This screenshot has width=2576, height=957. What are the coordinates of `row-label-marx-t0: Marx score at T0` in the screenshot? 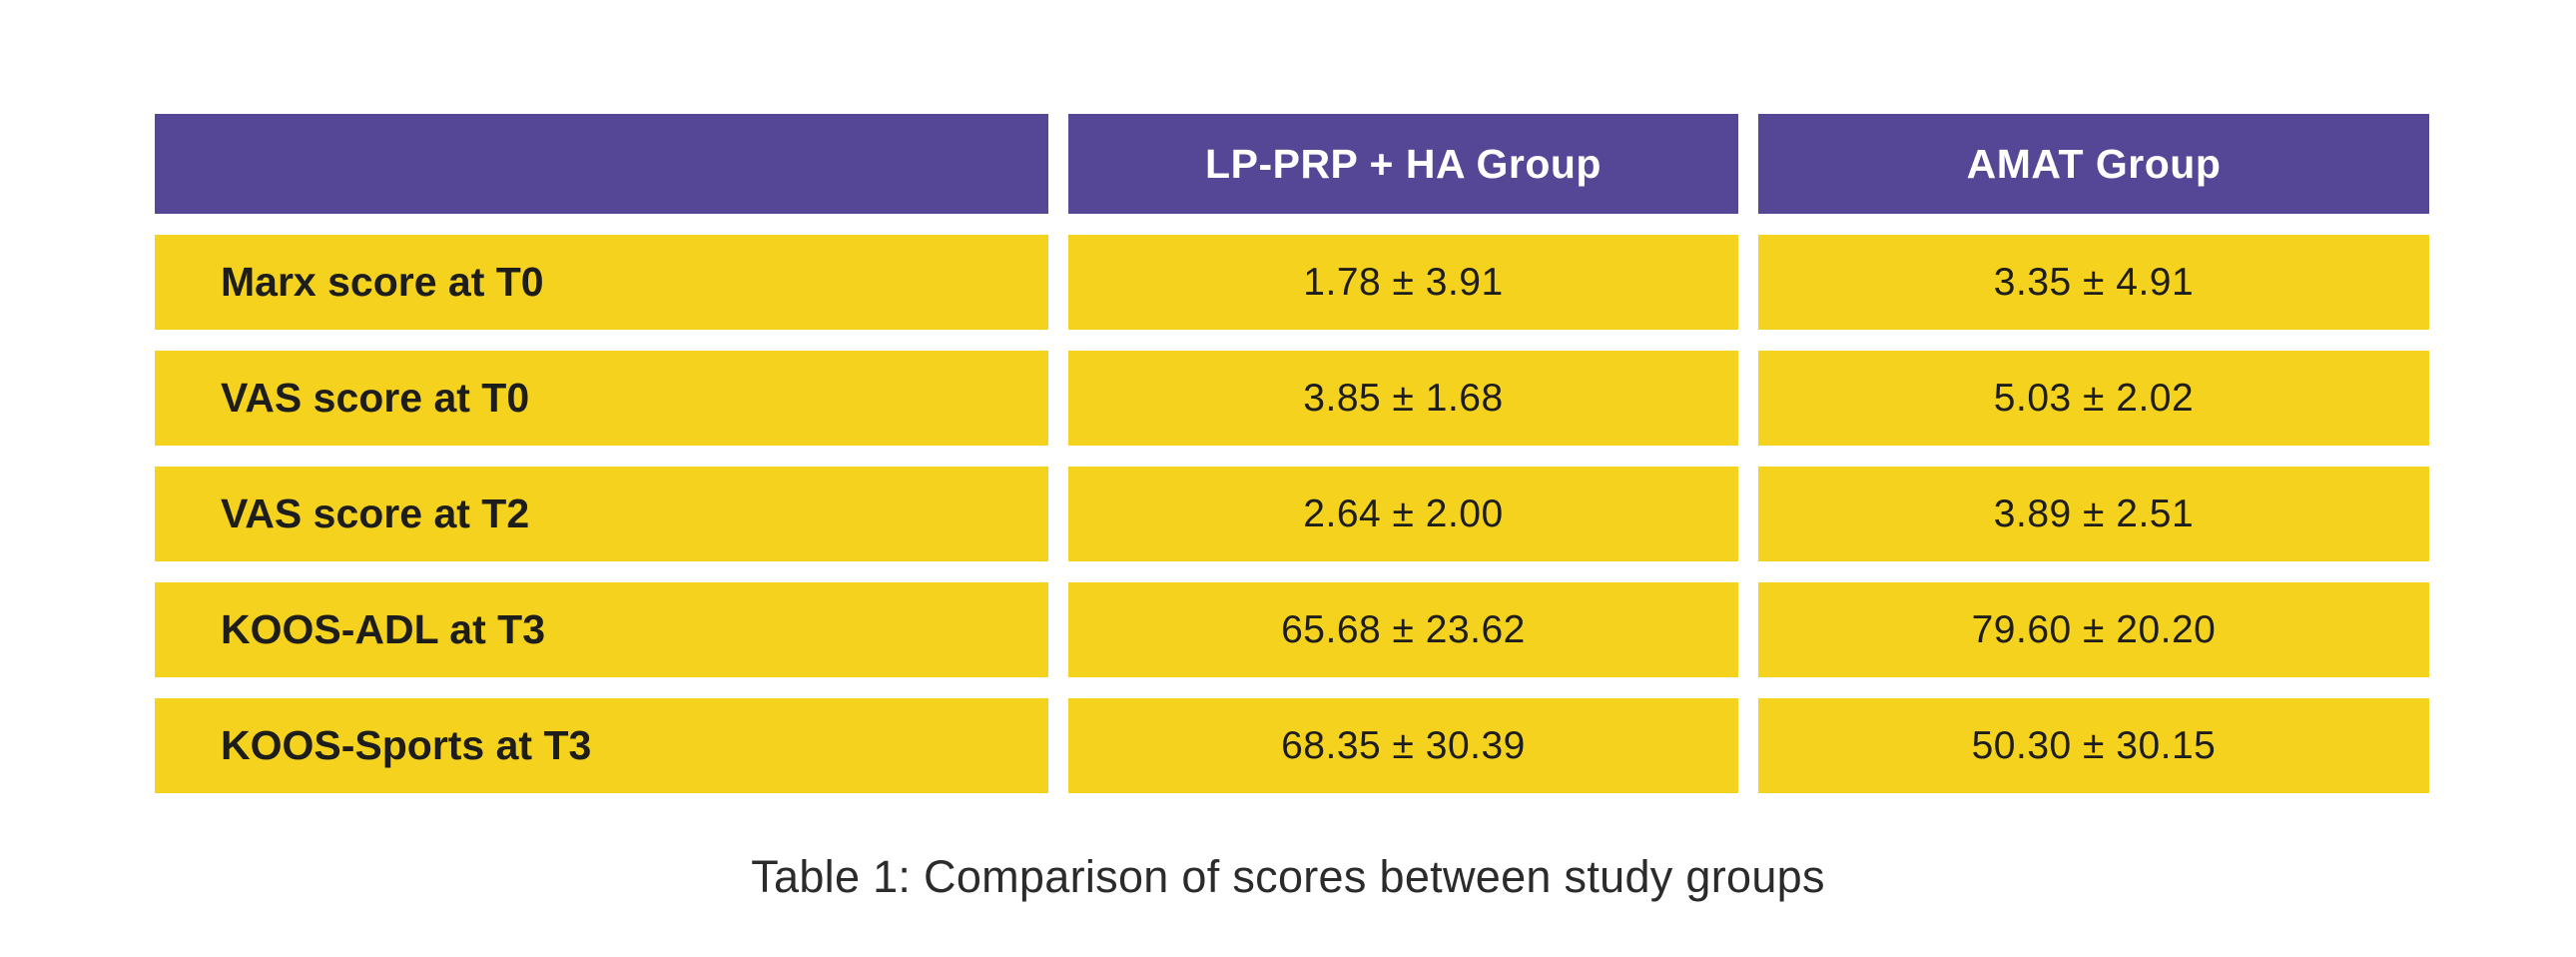 It's located at (601, 282).